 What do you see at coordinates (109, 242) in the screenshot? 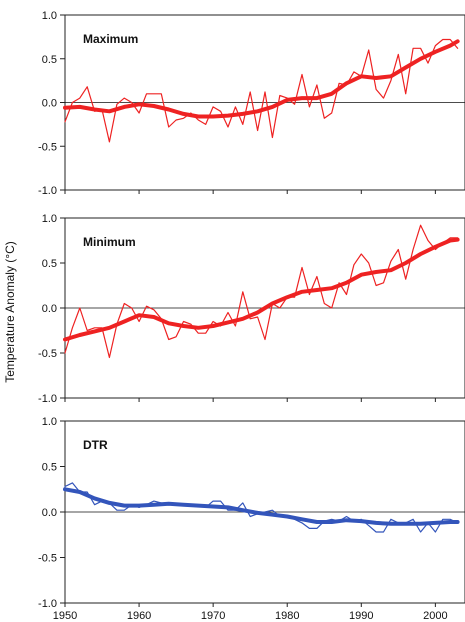
I see `panel-title: Minimum` at bounding box center [109, 242].